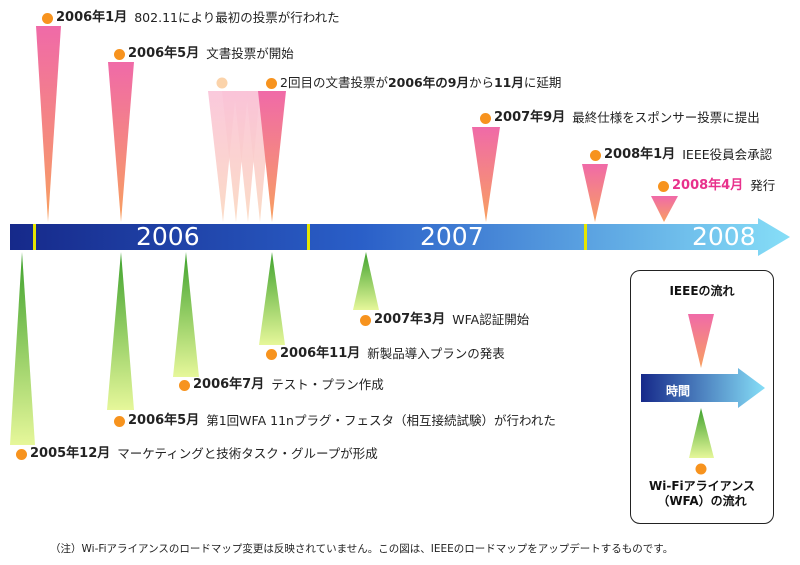  What do you see at coordinates (229, 384) in the screenshot?
I see `event-date: 2006年7月` at bounding box center [229, 384].